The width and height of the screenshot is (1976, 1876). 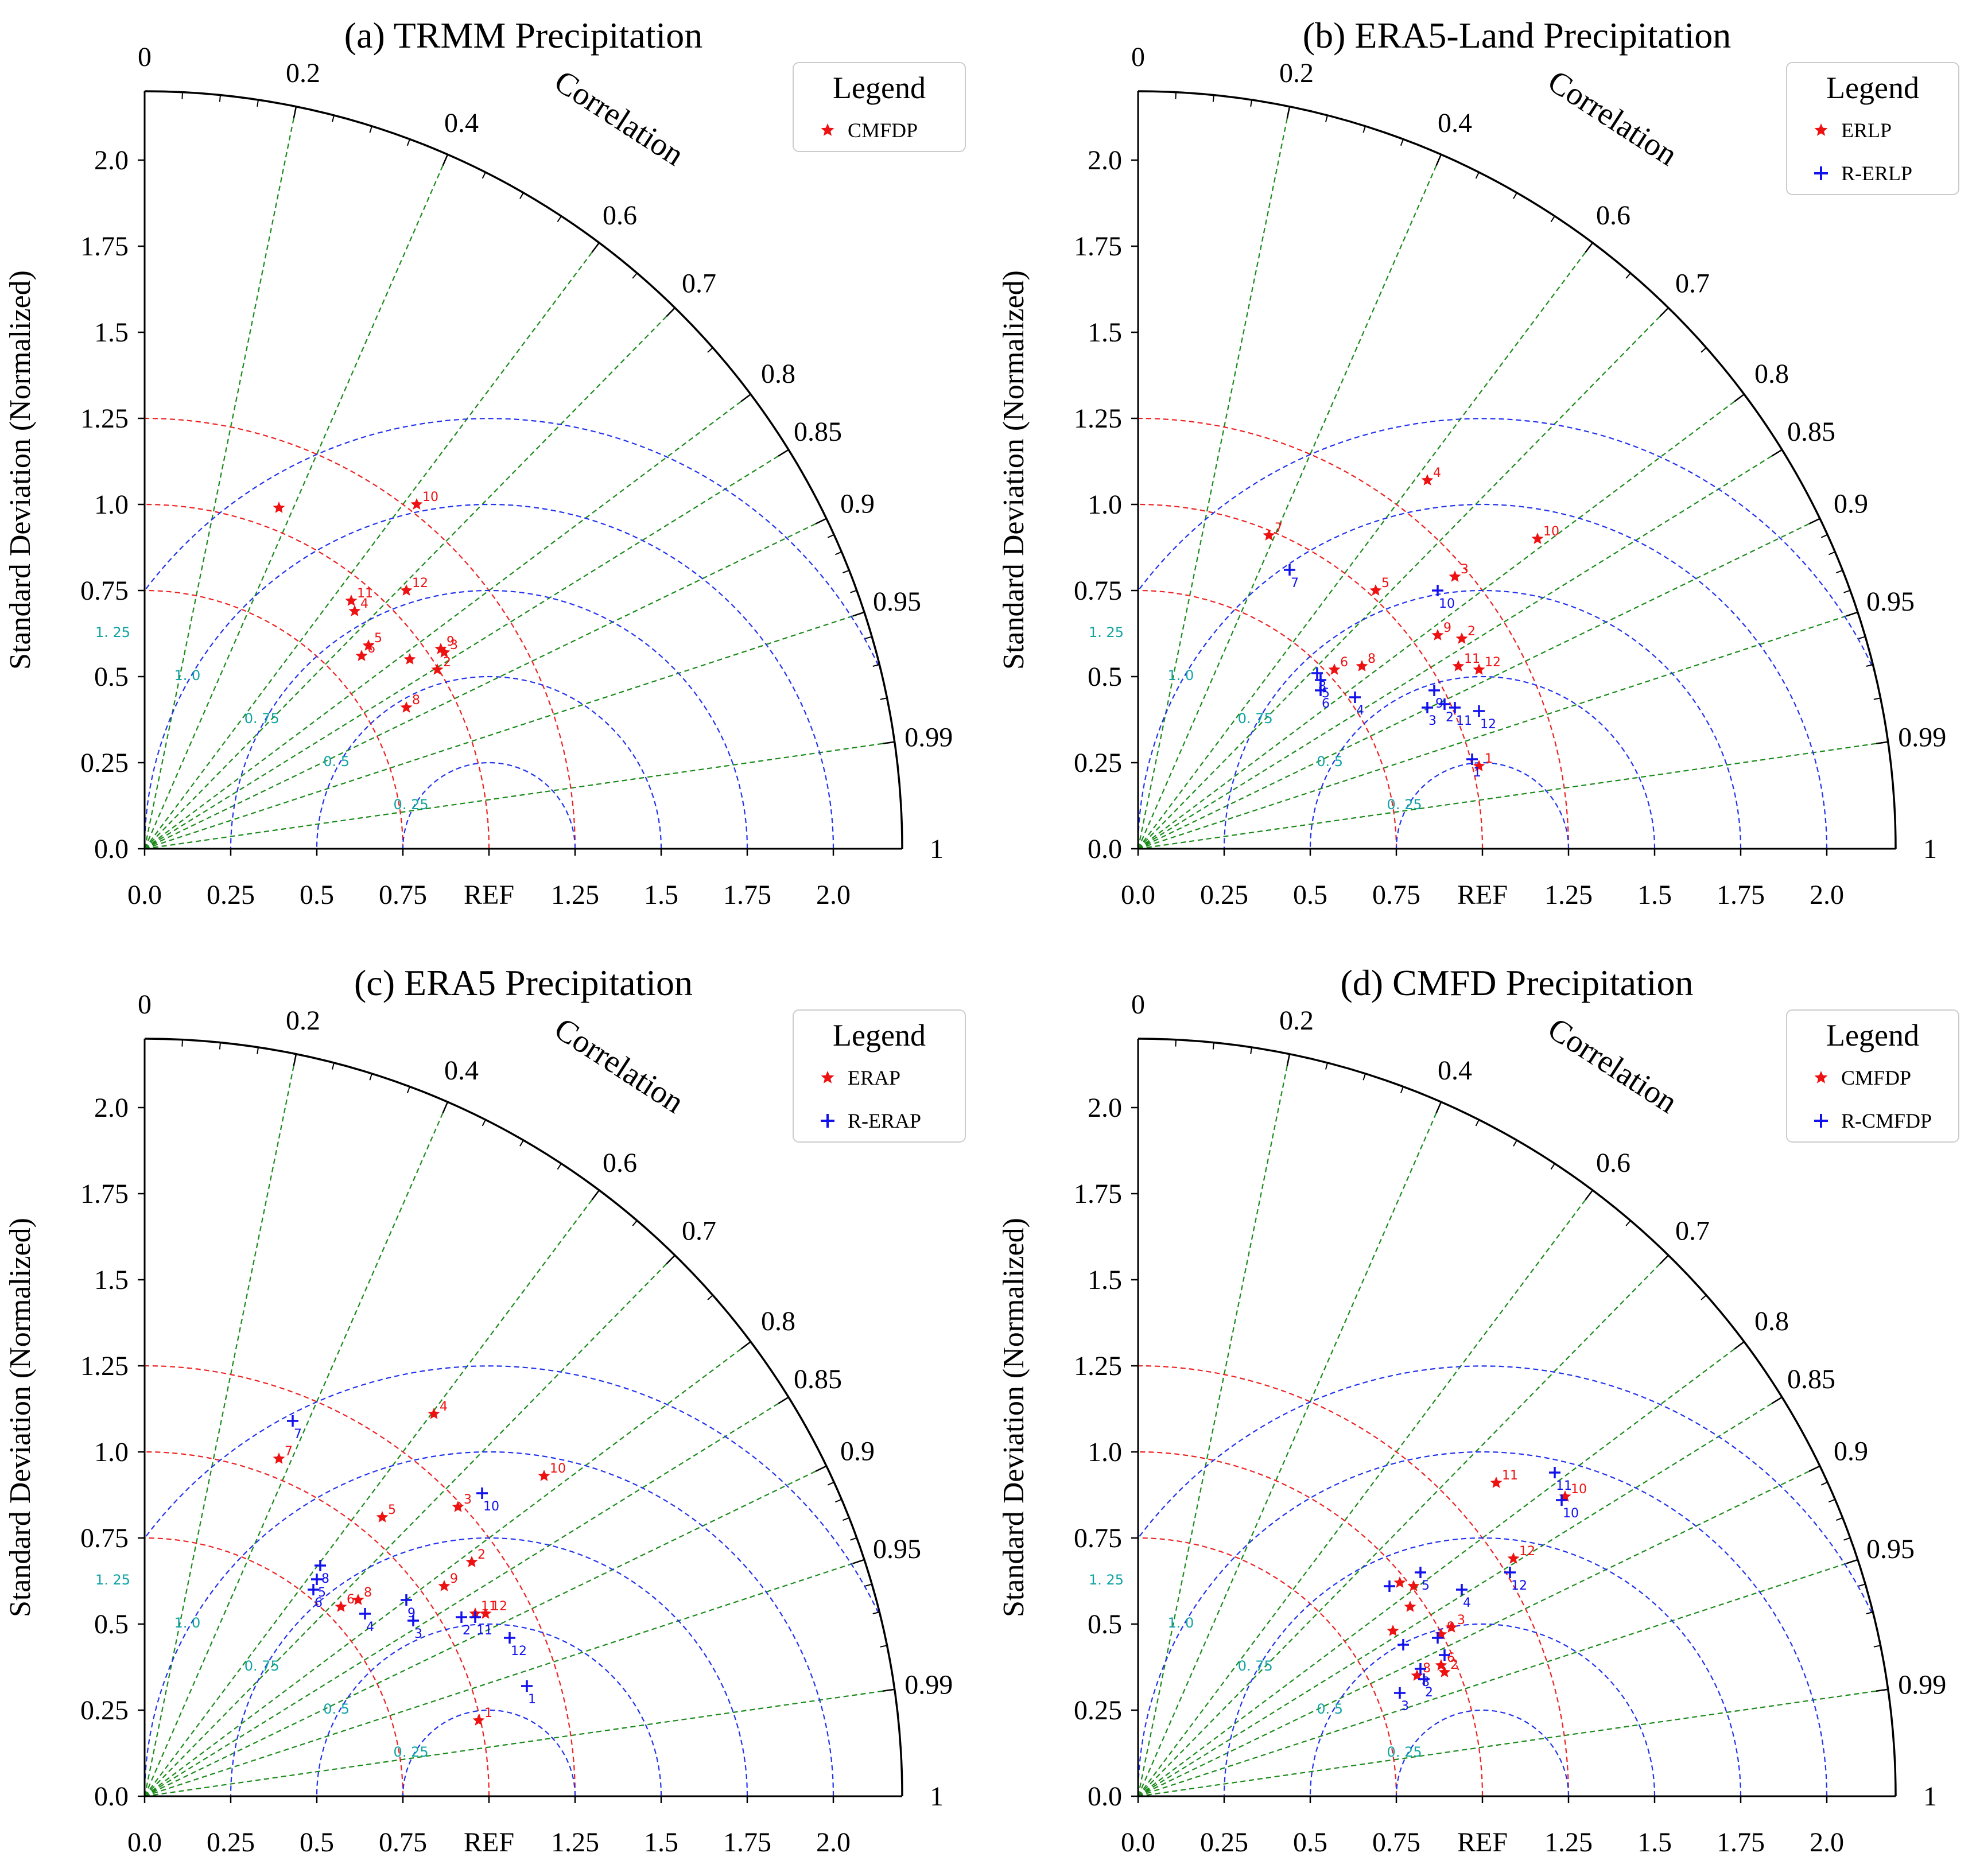 I want to click on rmsd-arc-label: 0. 75, so click(x=261, y=719).